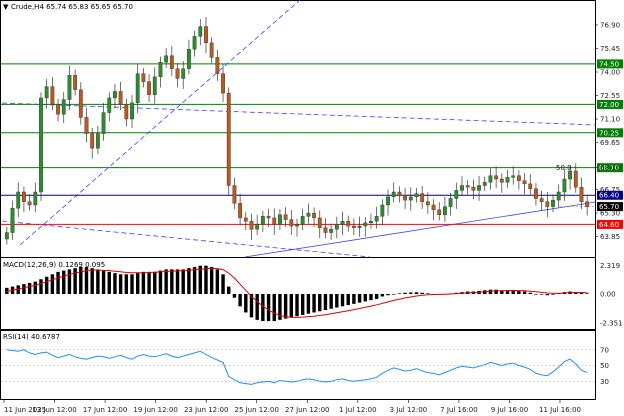 Image resolution: width=624 pixels, height=416 pixels. Describe the element at coordinates (560, 410) in the screenshot. I see `time-tick-label: 11 Jul 16:00` at that location.